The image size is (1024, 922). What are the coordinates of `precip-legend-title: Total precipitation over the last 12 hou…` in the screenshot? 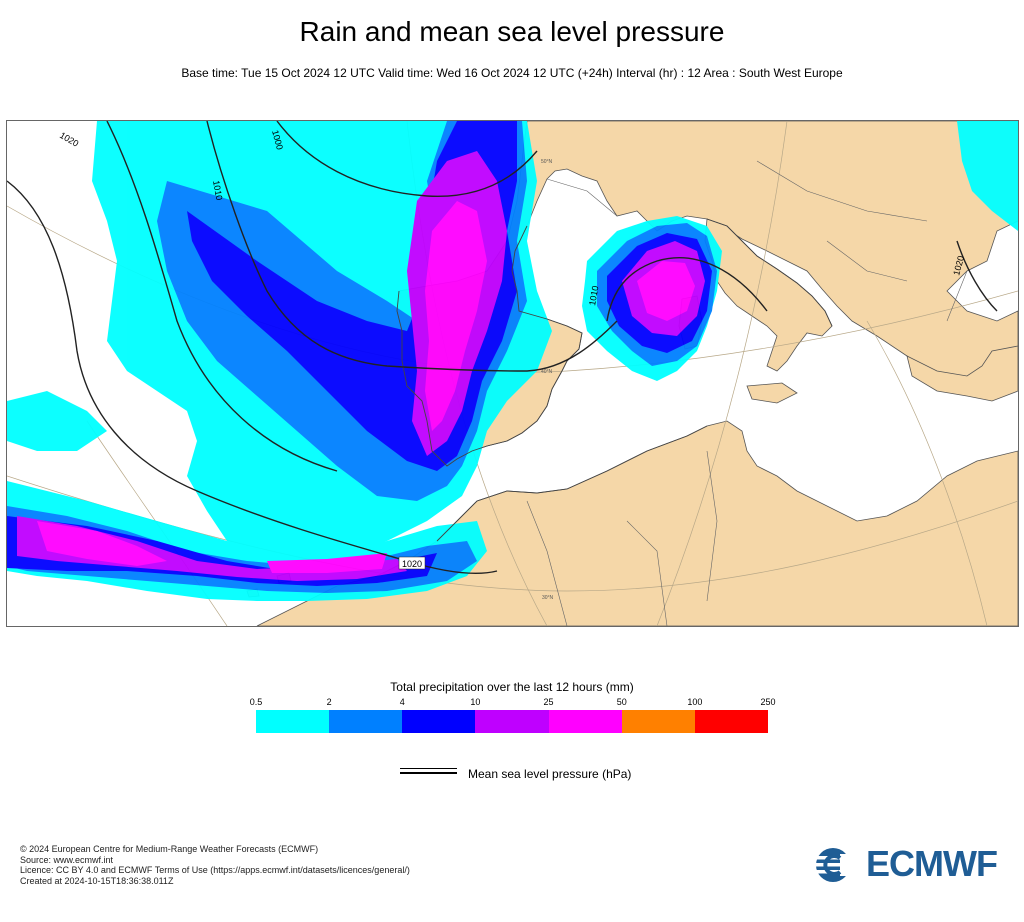 It's located at (512, 687).